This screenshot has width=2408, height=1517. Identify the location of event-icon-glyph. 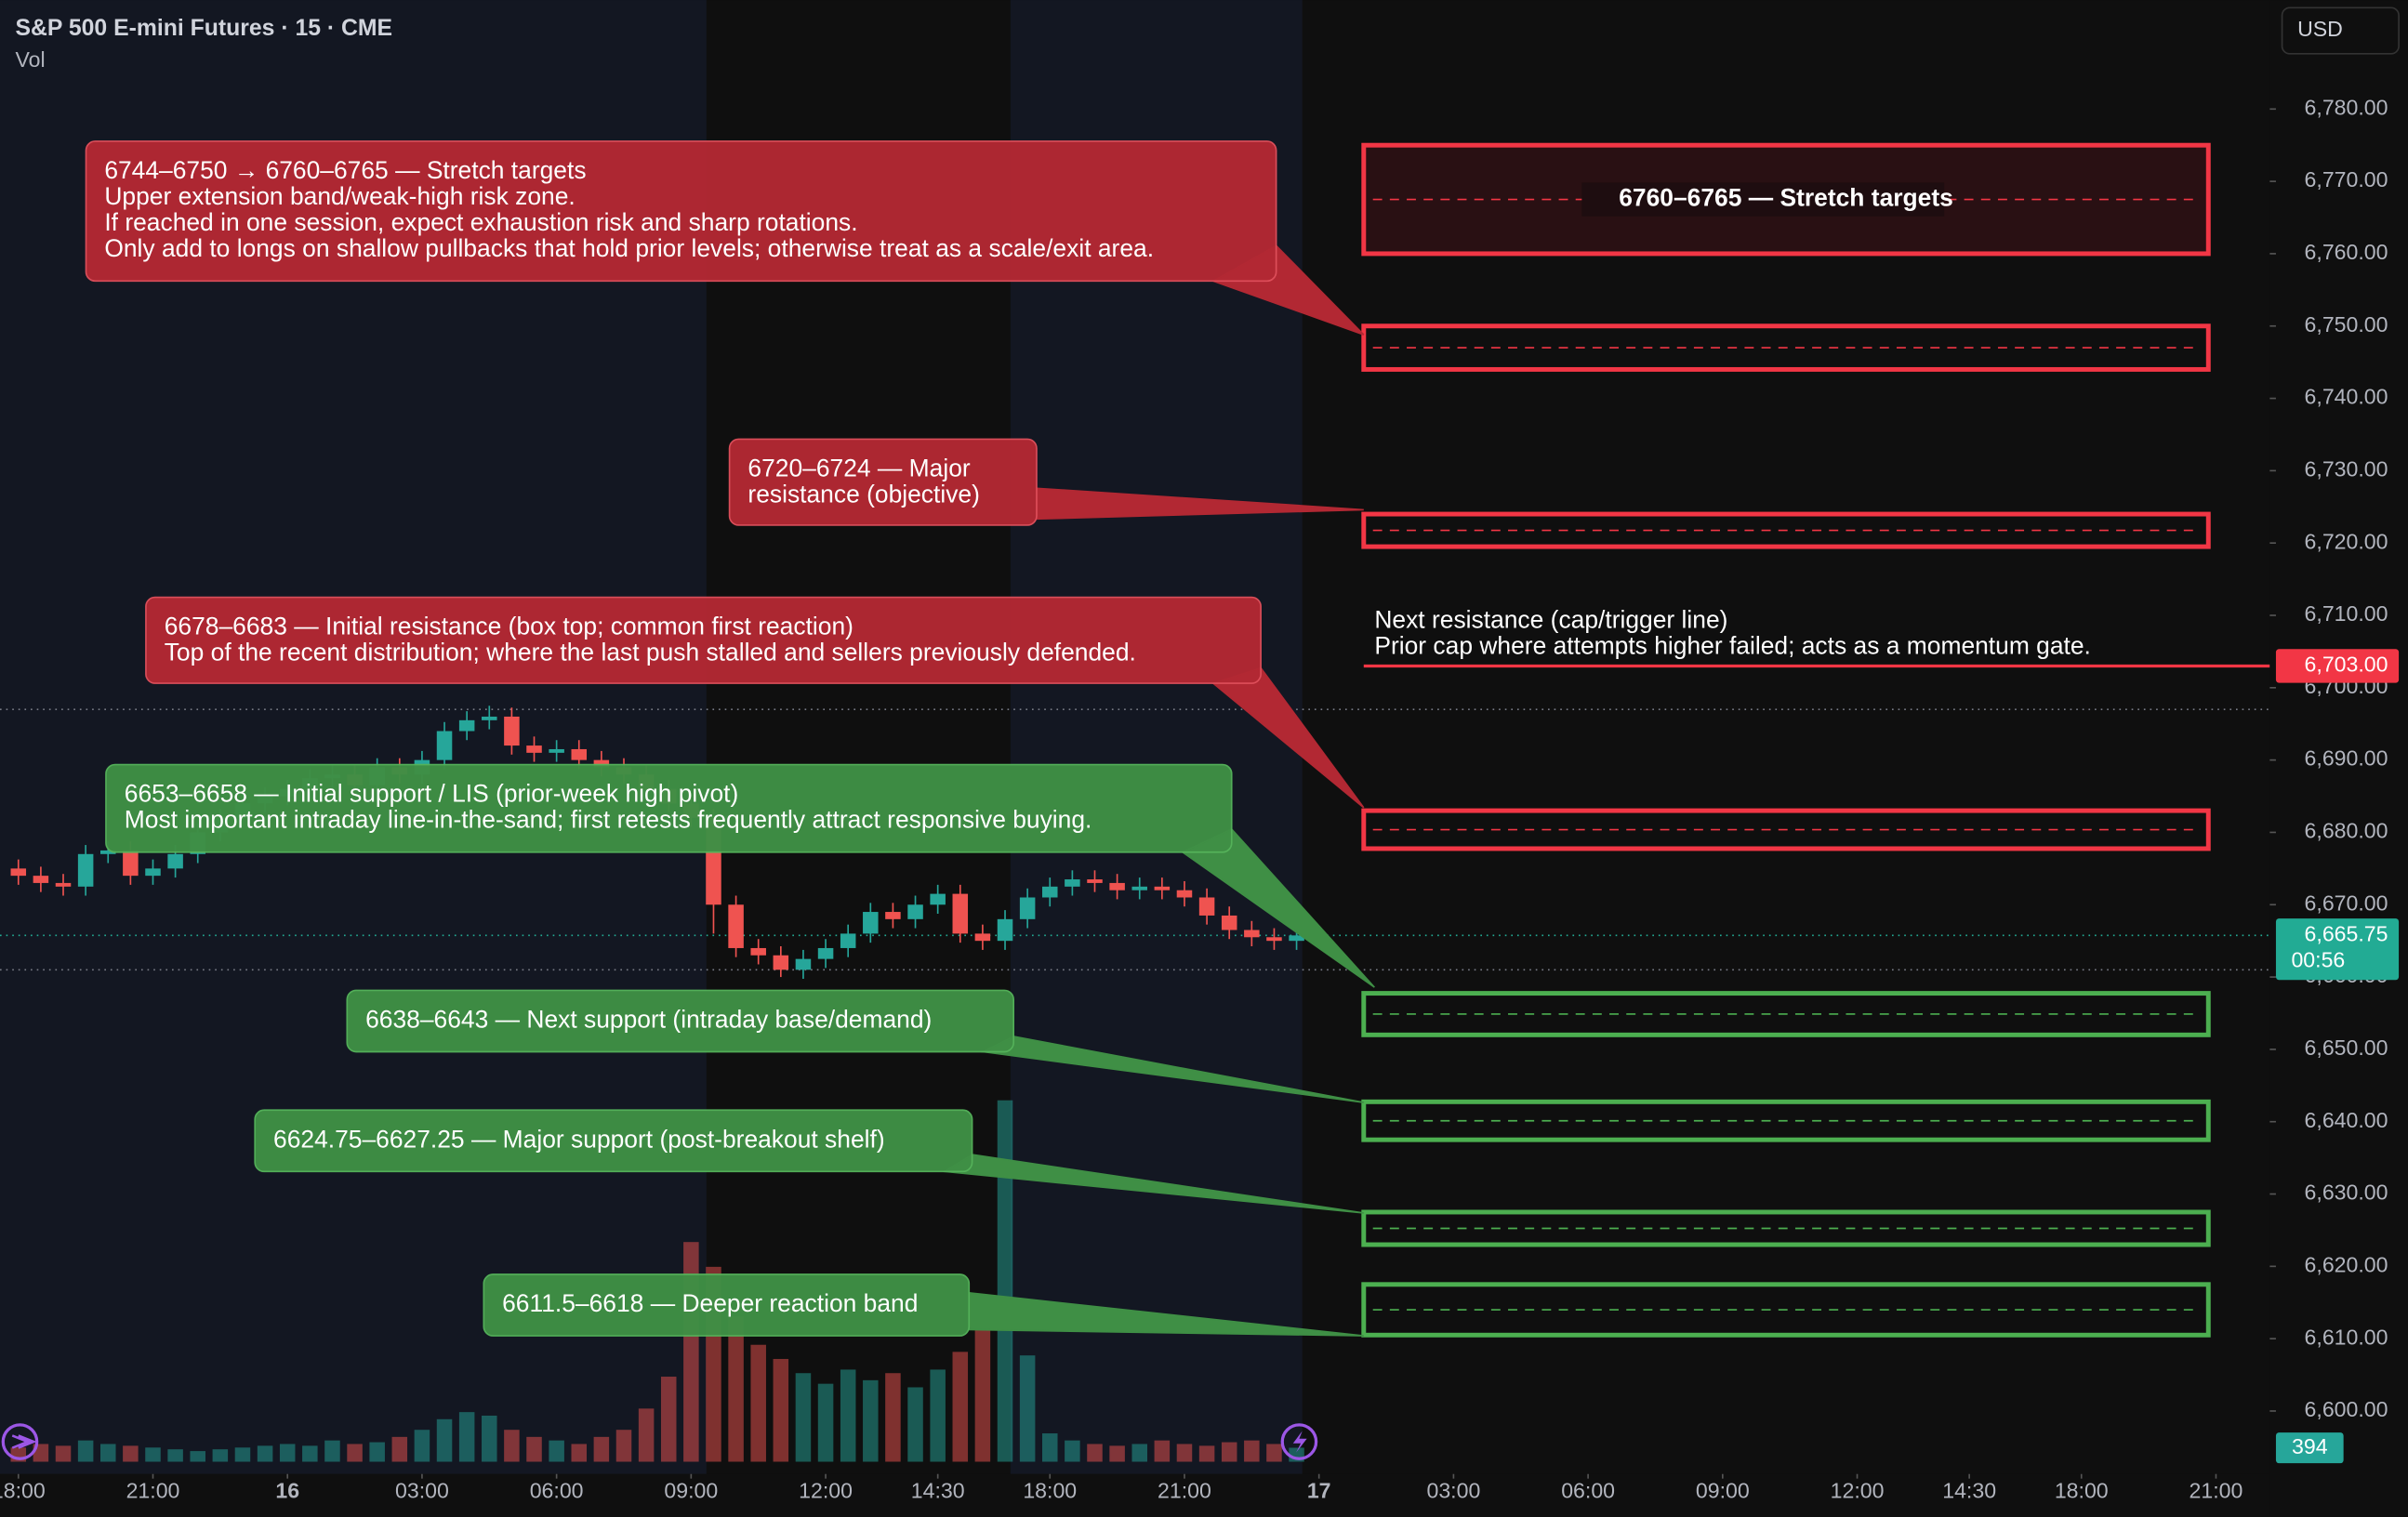
(1299, 1442).